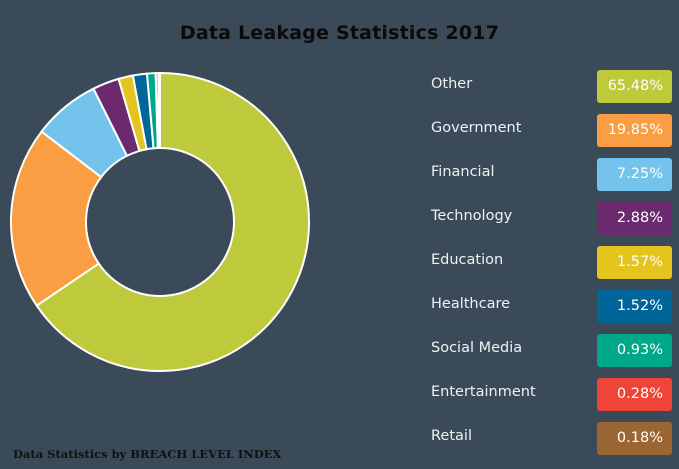  Describe the element at coordinates (551, 224) in the screenshot. I see `legend-item-technology: Technology 2.88%` at that location.